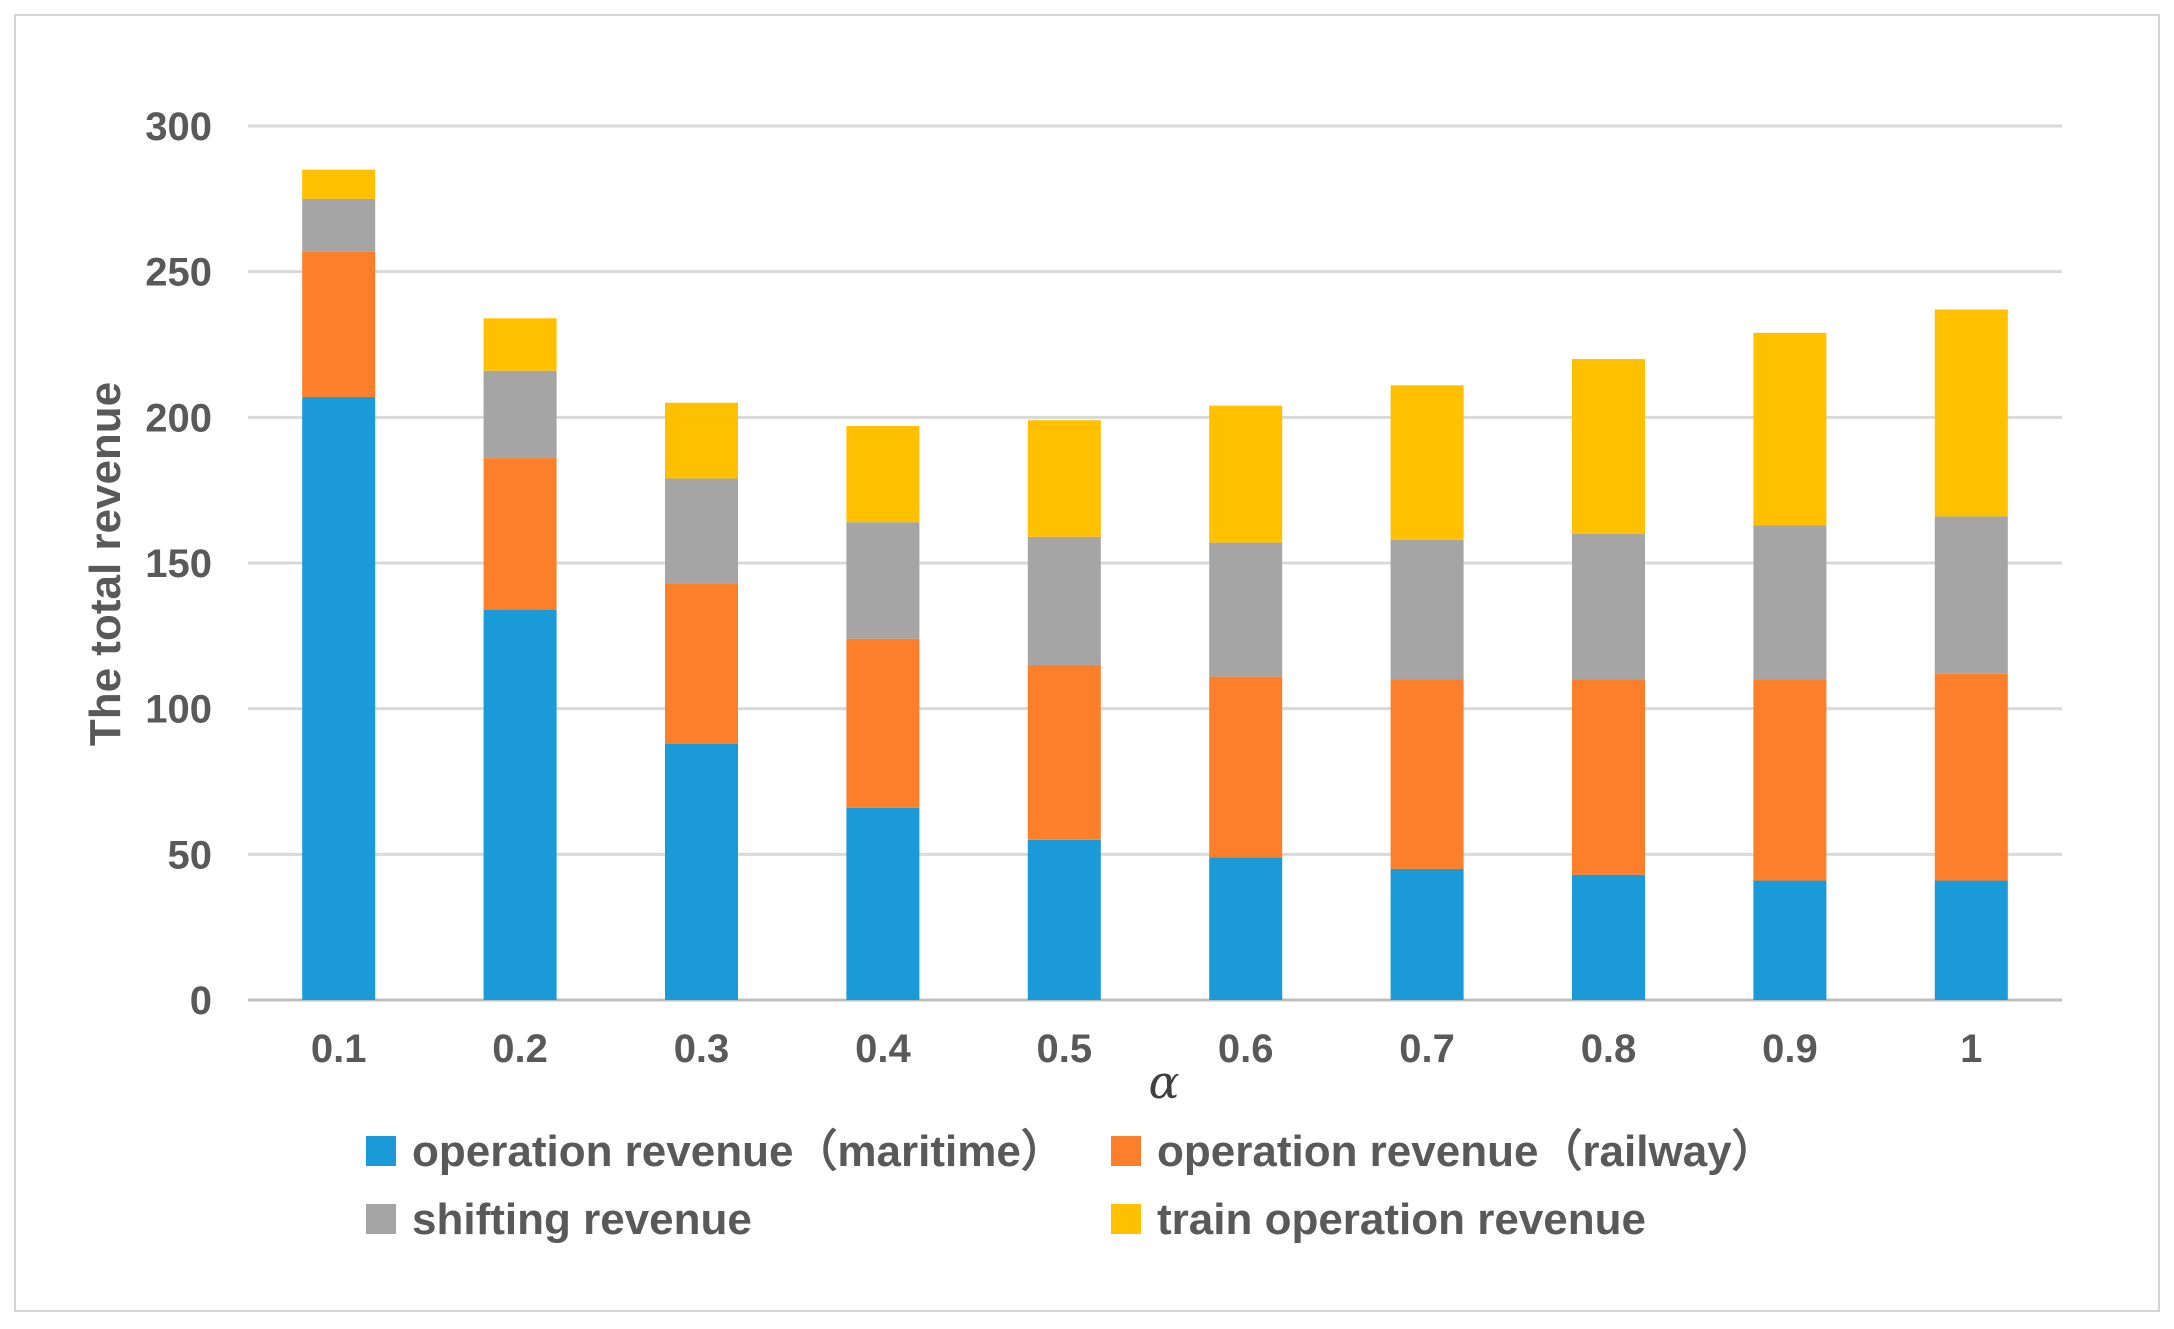 The image size is (2174, 1329). What do you see at coordinates (520, 534) in the screenshot?
I see `bar-segment-2-0.2` at bounding box center [520, 534].